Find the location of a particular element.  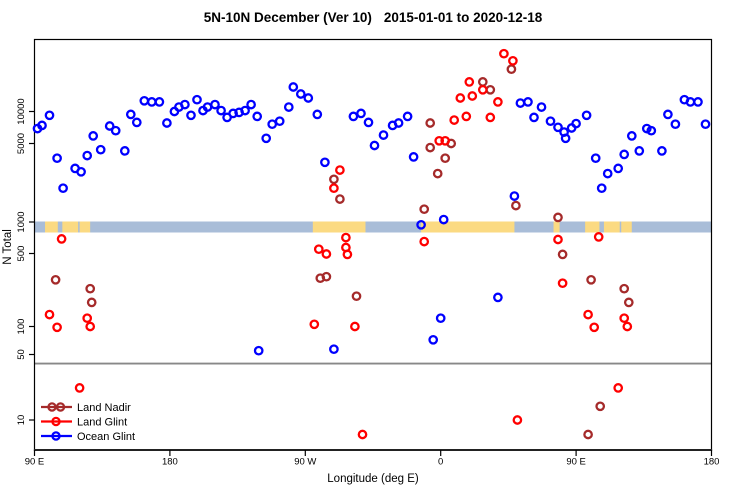

y-axis-label: N Total is located at coordinates (8, 247).